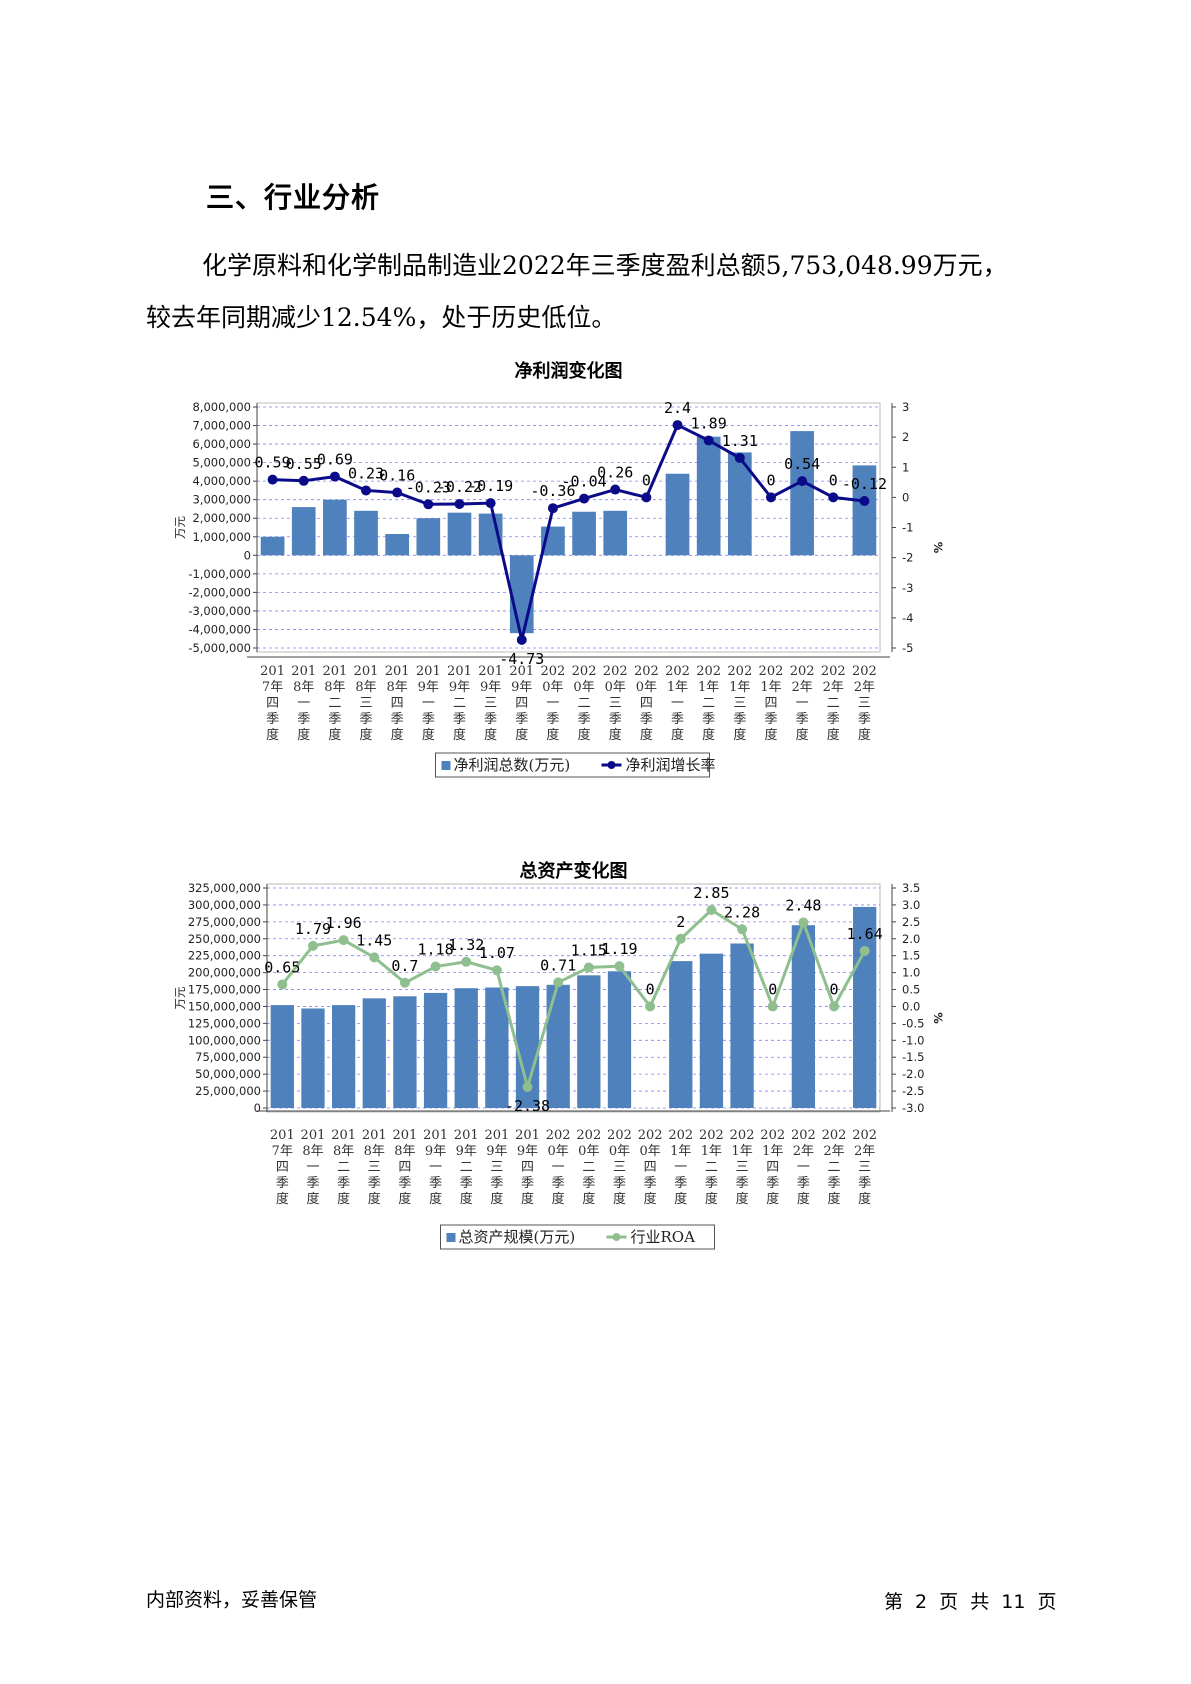 The image size is (1191, 1684). Describe the element at coordinates (907, 528) in the screenshot. I see `y2-tick-label: -1` at that location.